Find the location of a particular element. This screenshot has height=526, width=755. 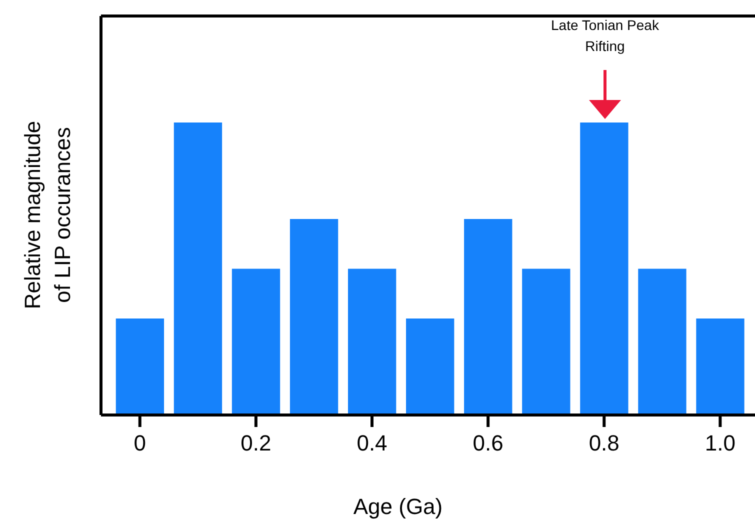

x-tick-label: 0.4 is located at coordinates (372, 443).